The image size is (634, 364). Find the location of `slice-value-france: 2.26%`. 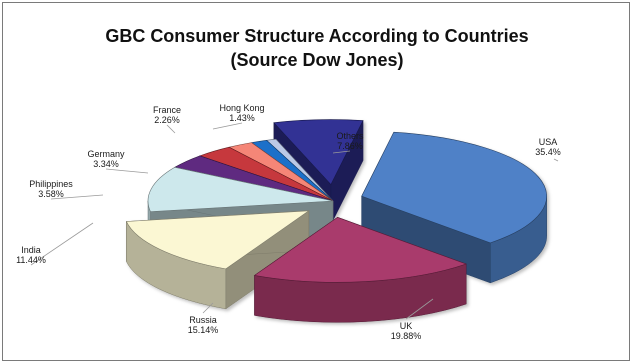

slice-value-france: 2.26% is located at coordinates (167, 120).